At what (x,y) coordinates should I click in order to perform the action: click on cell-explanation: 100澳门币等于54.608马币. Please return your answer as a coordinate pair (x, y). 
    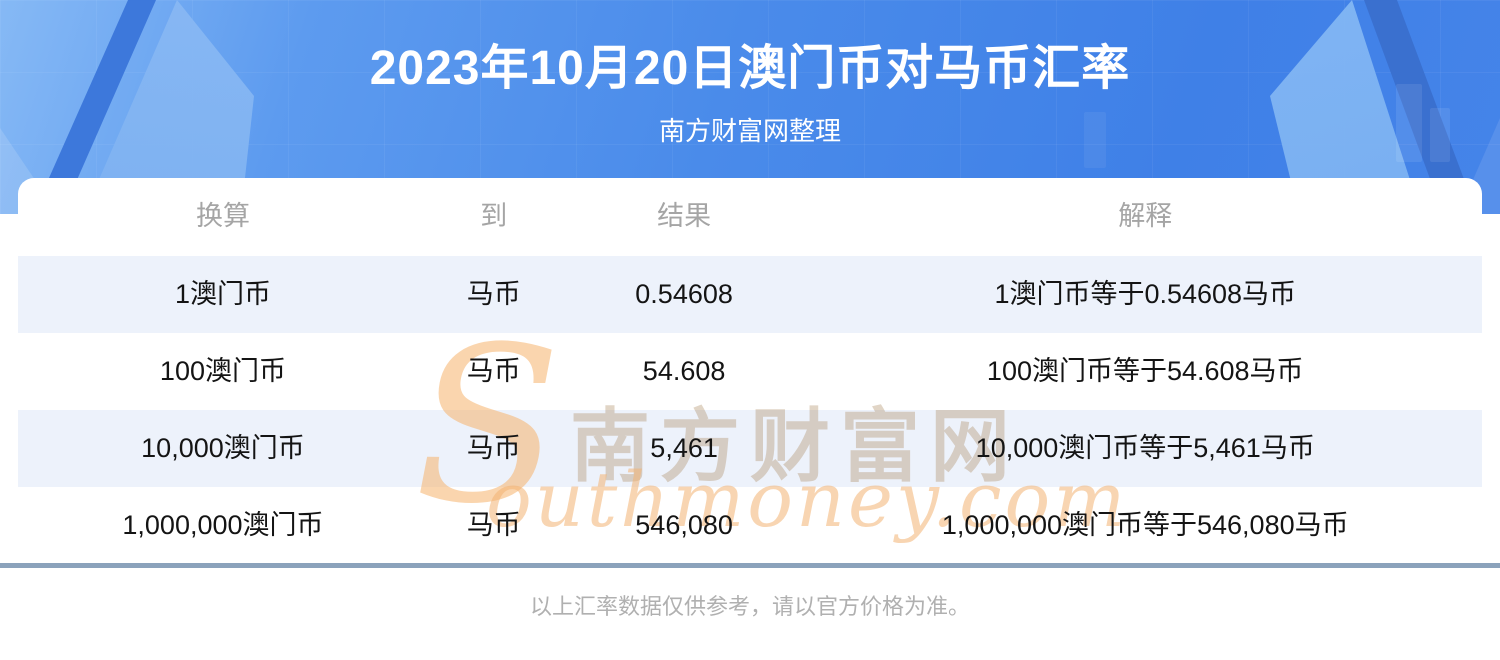
    Looking at the image, I should click on (1145, 370).